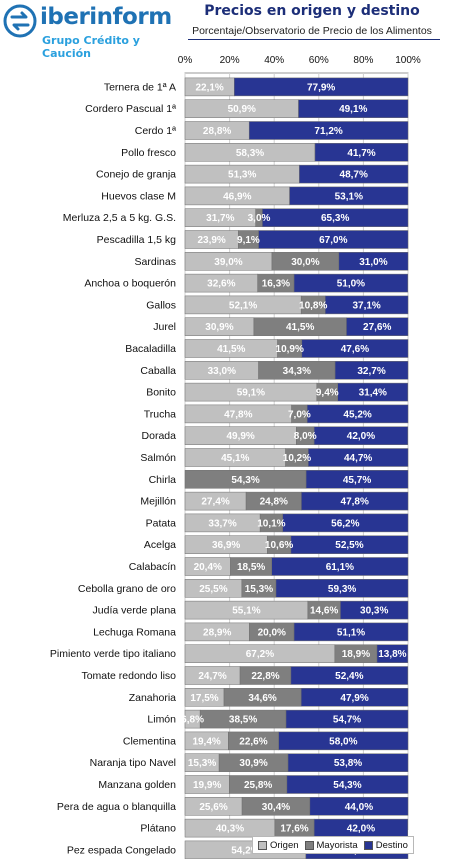 Image resolution: width=450 pixels, height=859 pixels. I want to click on data-label: 17,6%, so click(294, 829).